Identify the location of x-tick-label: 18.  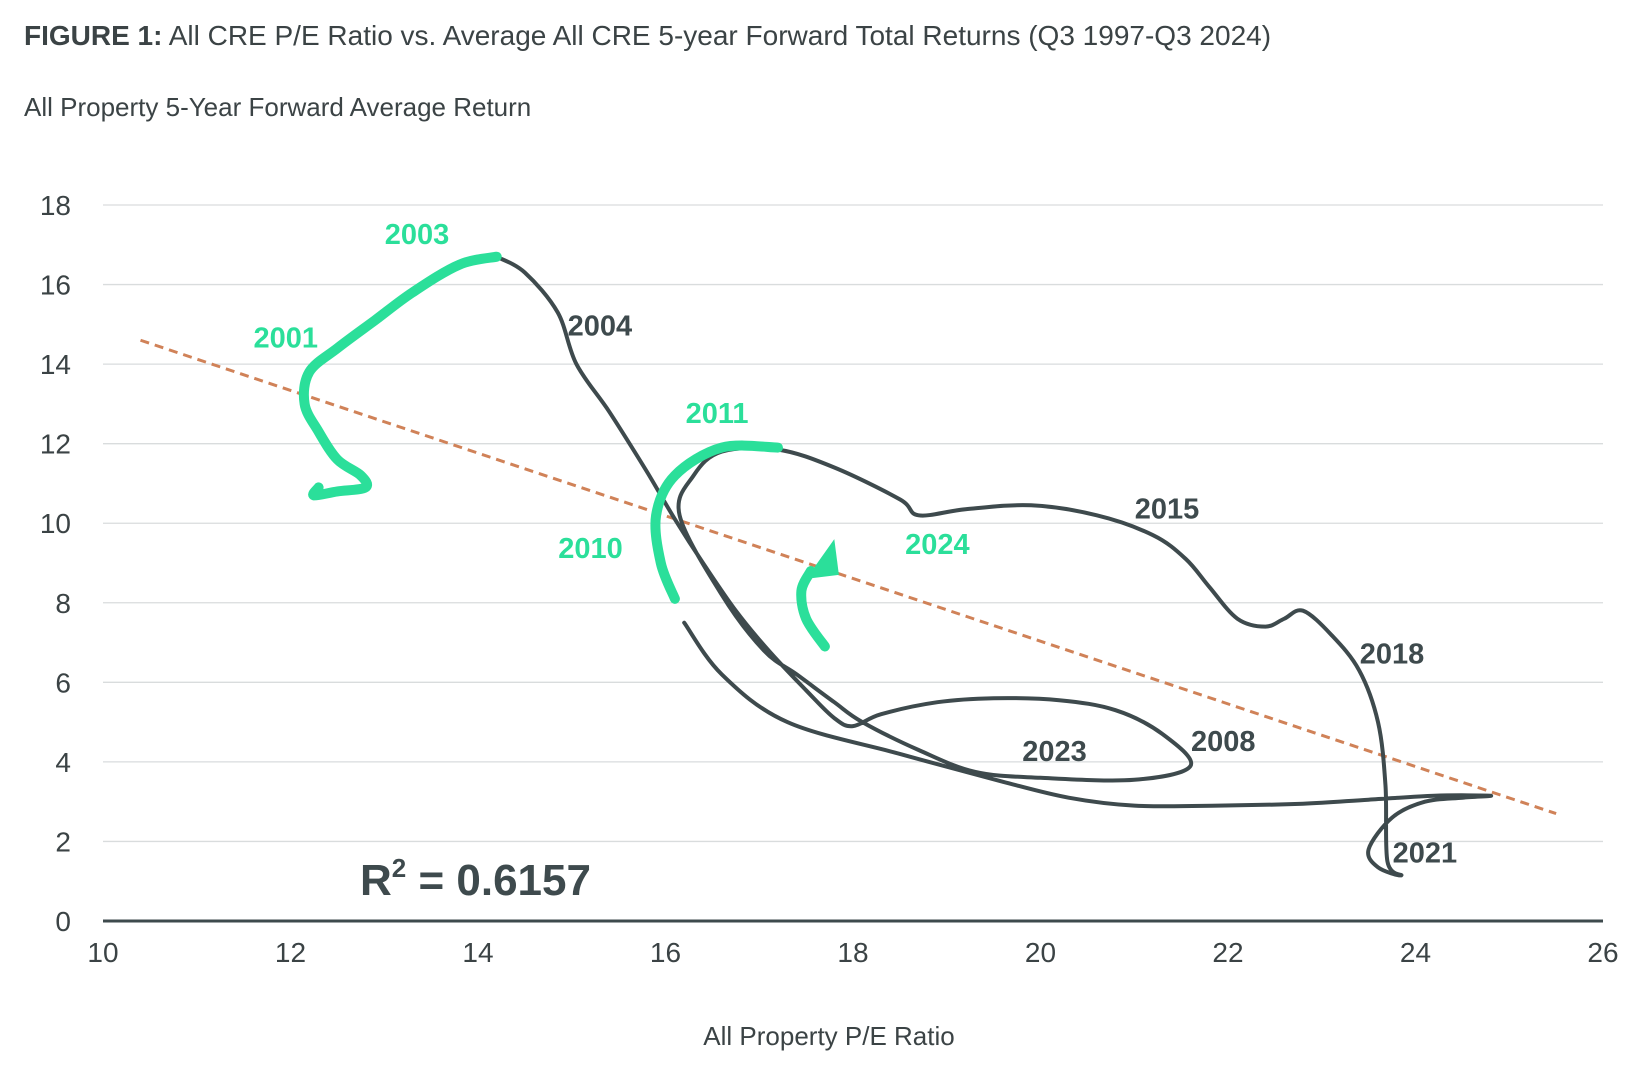
(852, 952).